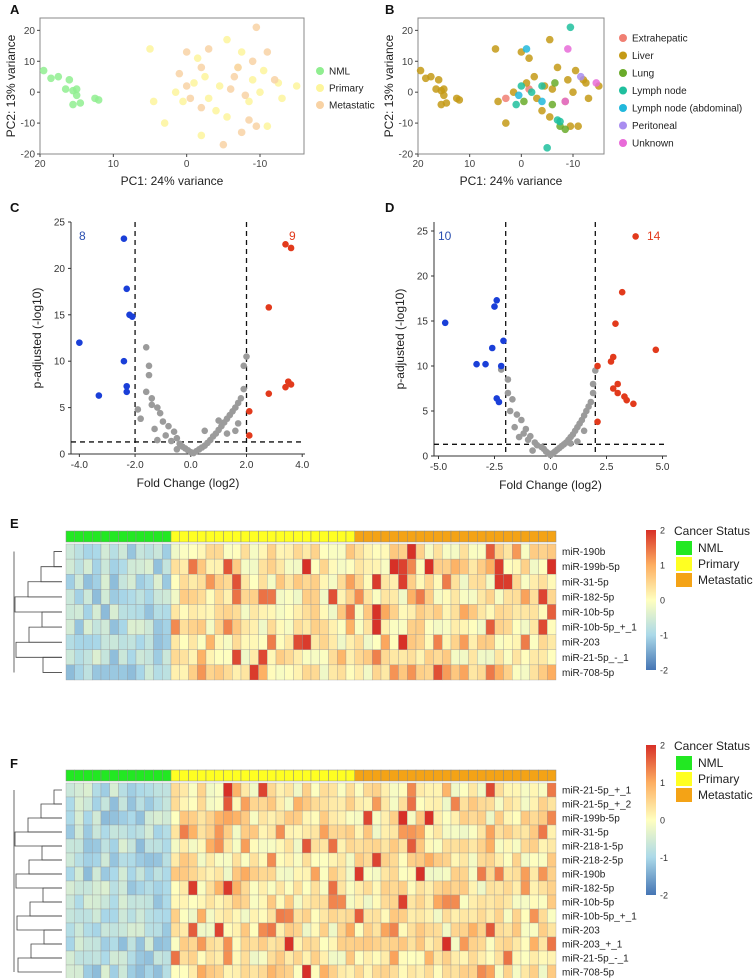 The image size is (753, 978). What do you see at coordinates (662, 821) in the screenshot?
I see `heatmap-f-colorbar-tick: 0` at bounding box center [662, 821].